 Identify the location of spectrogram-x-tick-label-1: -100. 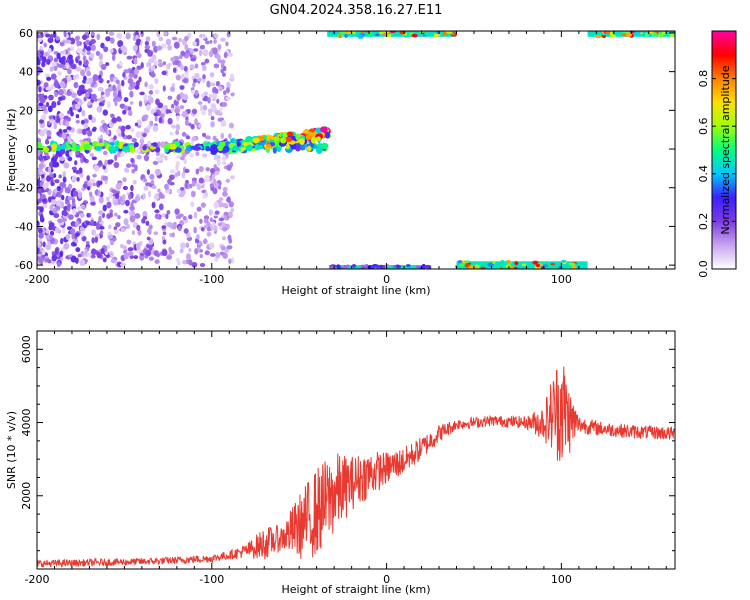
(211, 279).